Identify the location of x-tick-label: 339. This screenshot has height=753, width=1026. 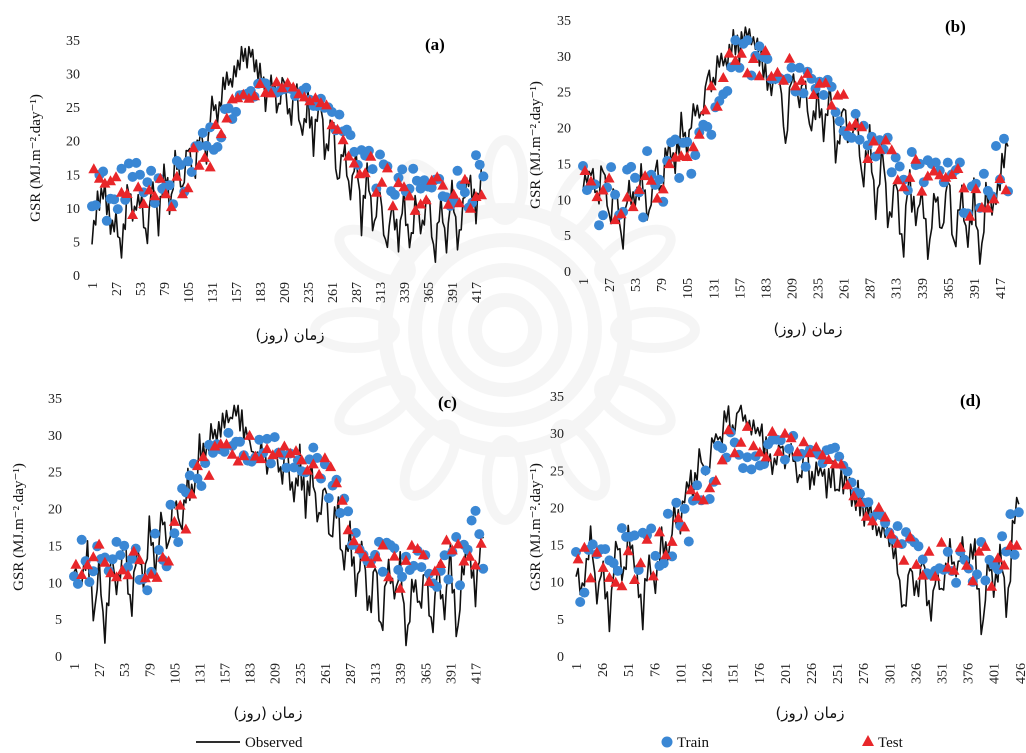
(401, 673).